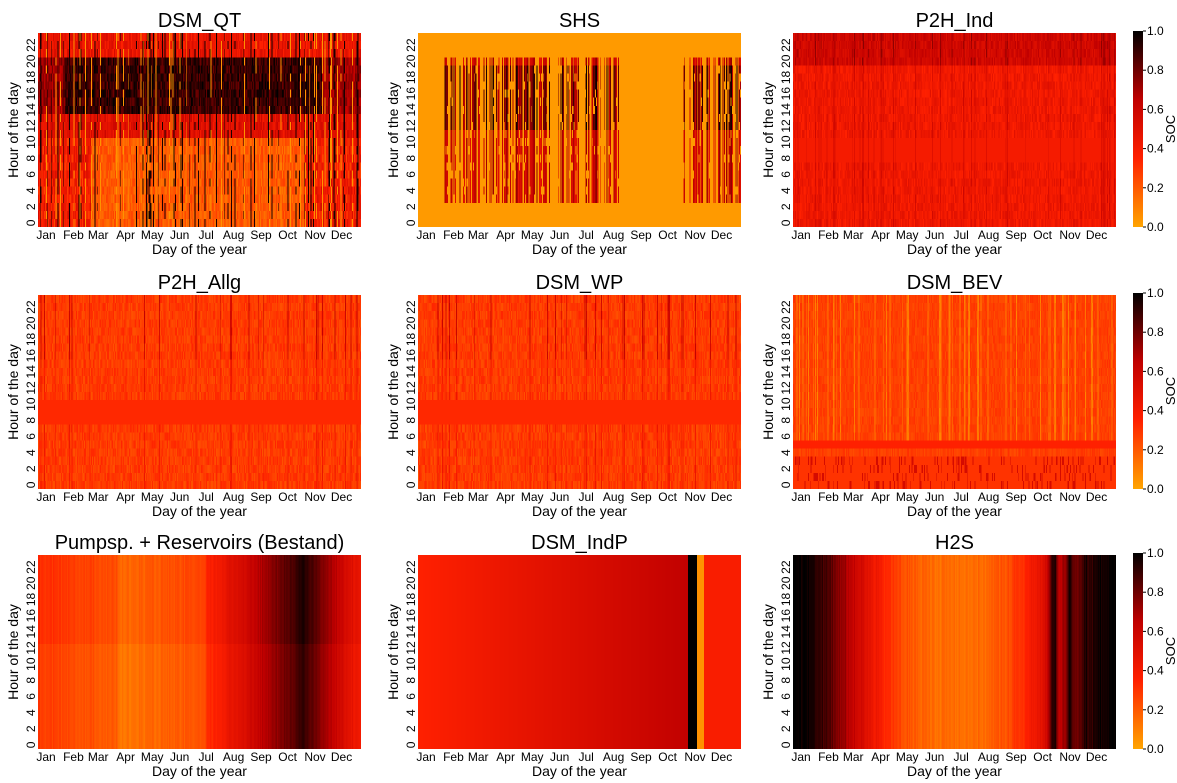 Image resolution: width=1177 pixels, height=783 pixels. Describe the element at coordinates (1138, 129) in the screenshot. I see `colorbar` at that location.